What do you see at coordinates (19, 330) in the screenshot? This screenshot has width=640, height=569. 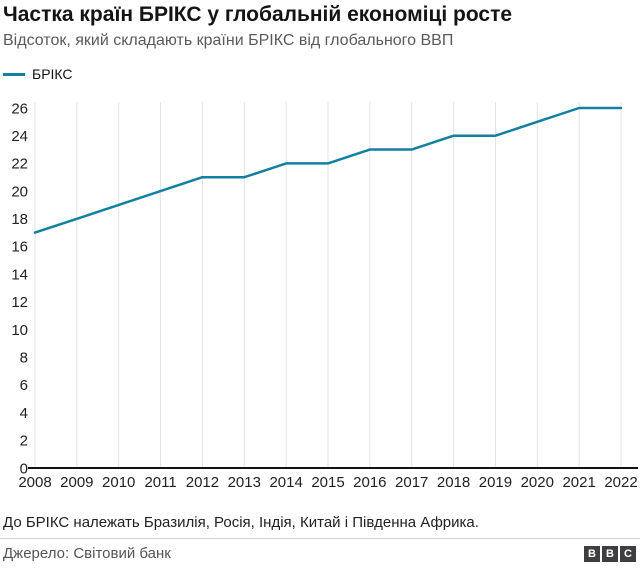 I see `svg-text: 10` at bounding box center [19, 330].